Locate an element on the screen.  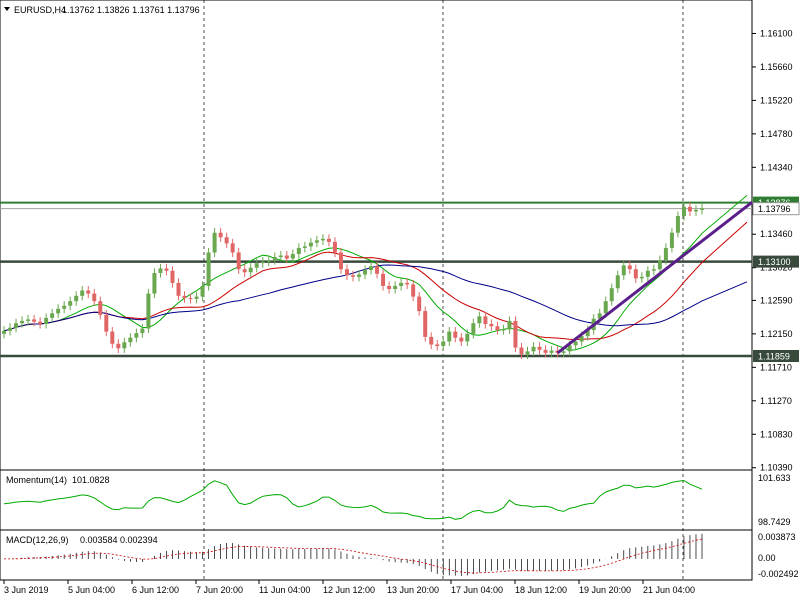
time-tick-label: 18 Jun 12:00 is located at coordinates (541, 590).